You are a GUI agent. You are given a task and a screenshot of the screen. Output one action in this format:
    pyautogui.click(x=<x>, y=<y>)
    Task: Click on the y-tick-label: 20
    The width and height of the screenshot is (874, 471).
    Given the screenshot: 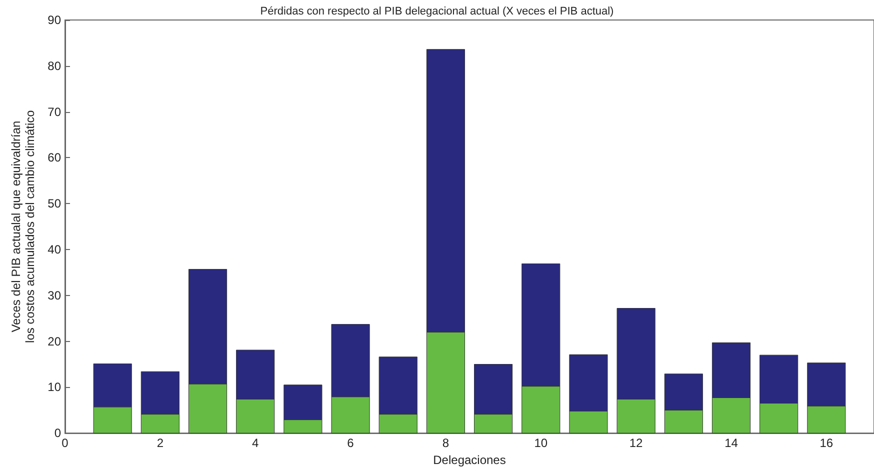 What is the action you would take?
    pyautogui.click(x=55, y=341)
    